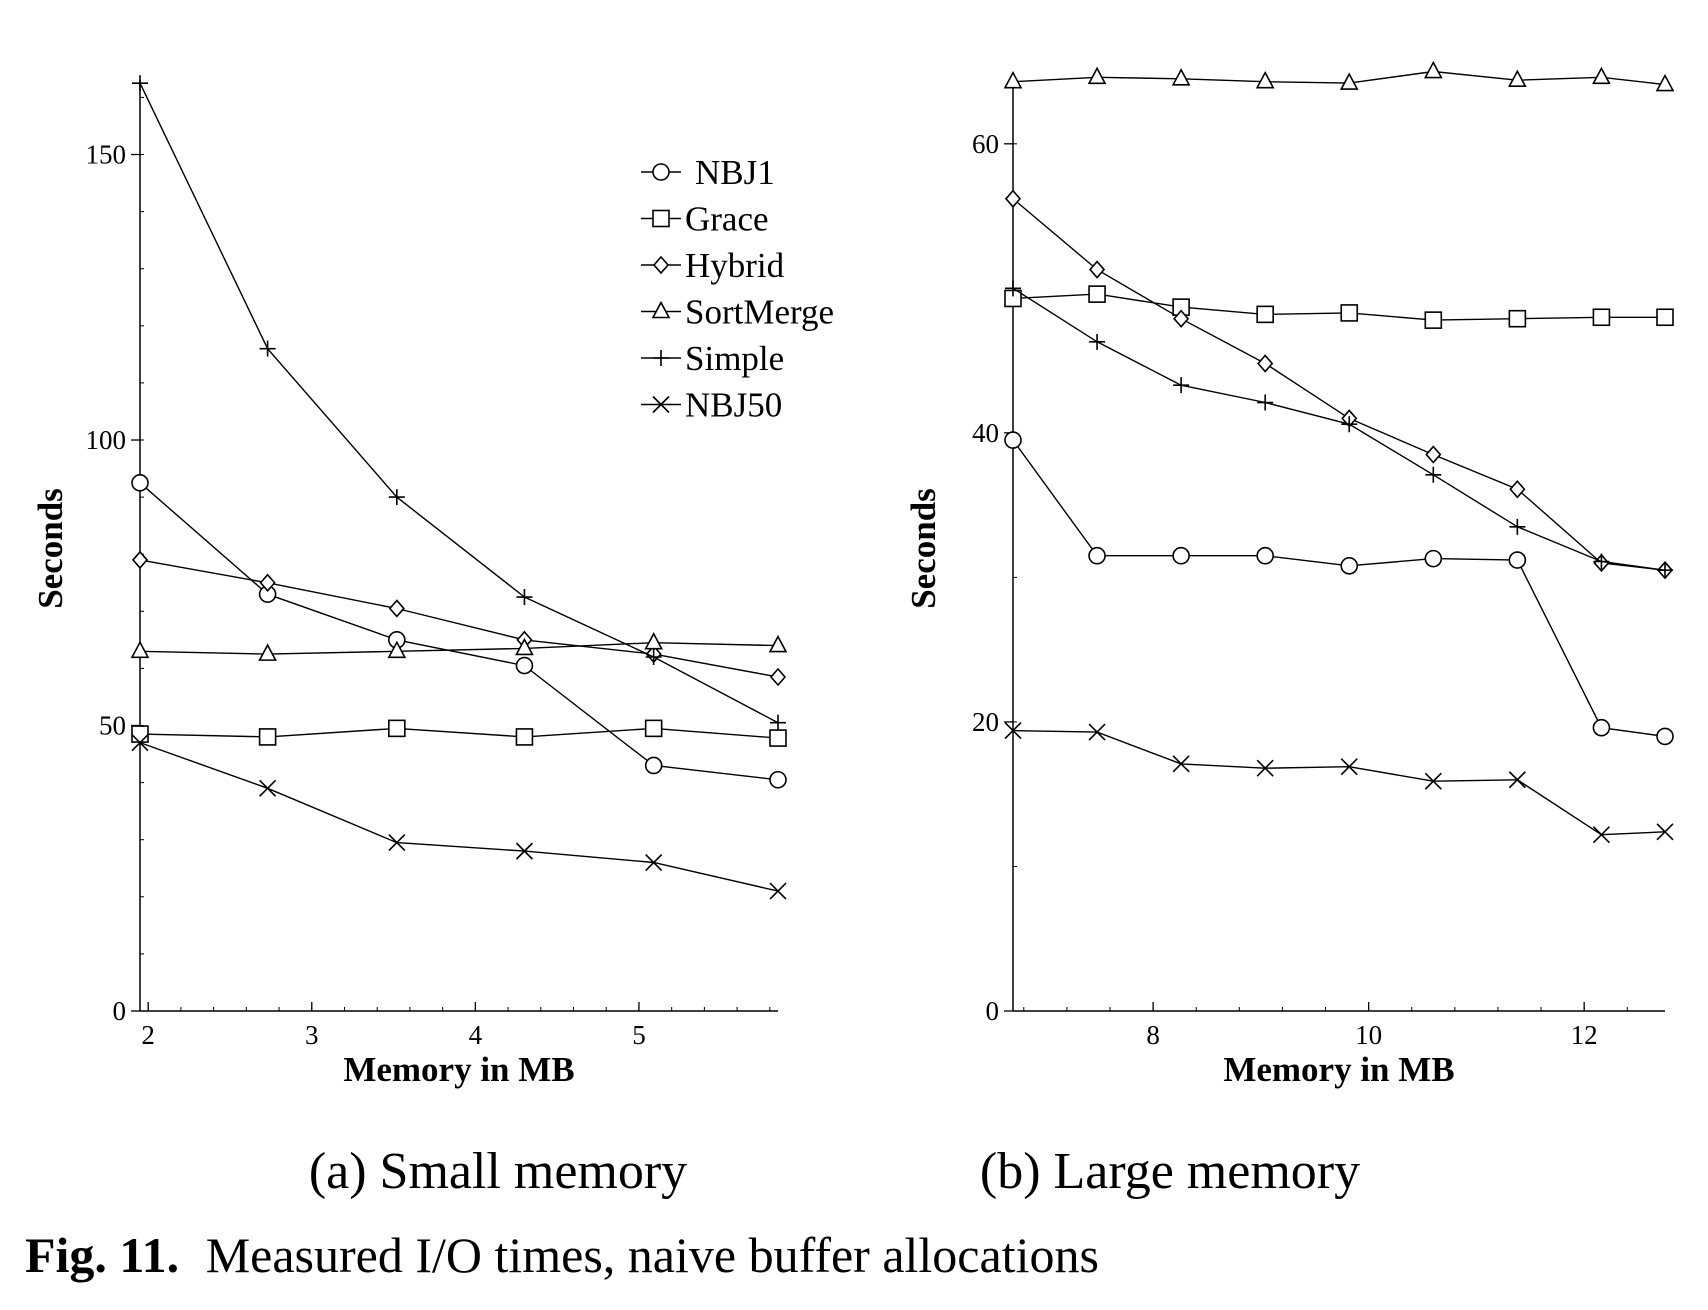  I want to click on legend-item-nbj50: NBJ50, so click(711, 405).